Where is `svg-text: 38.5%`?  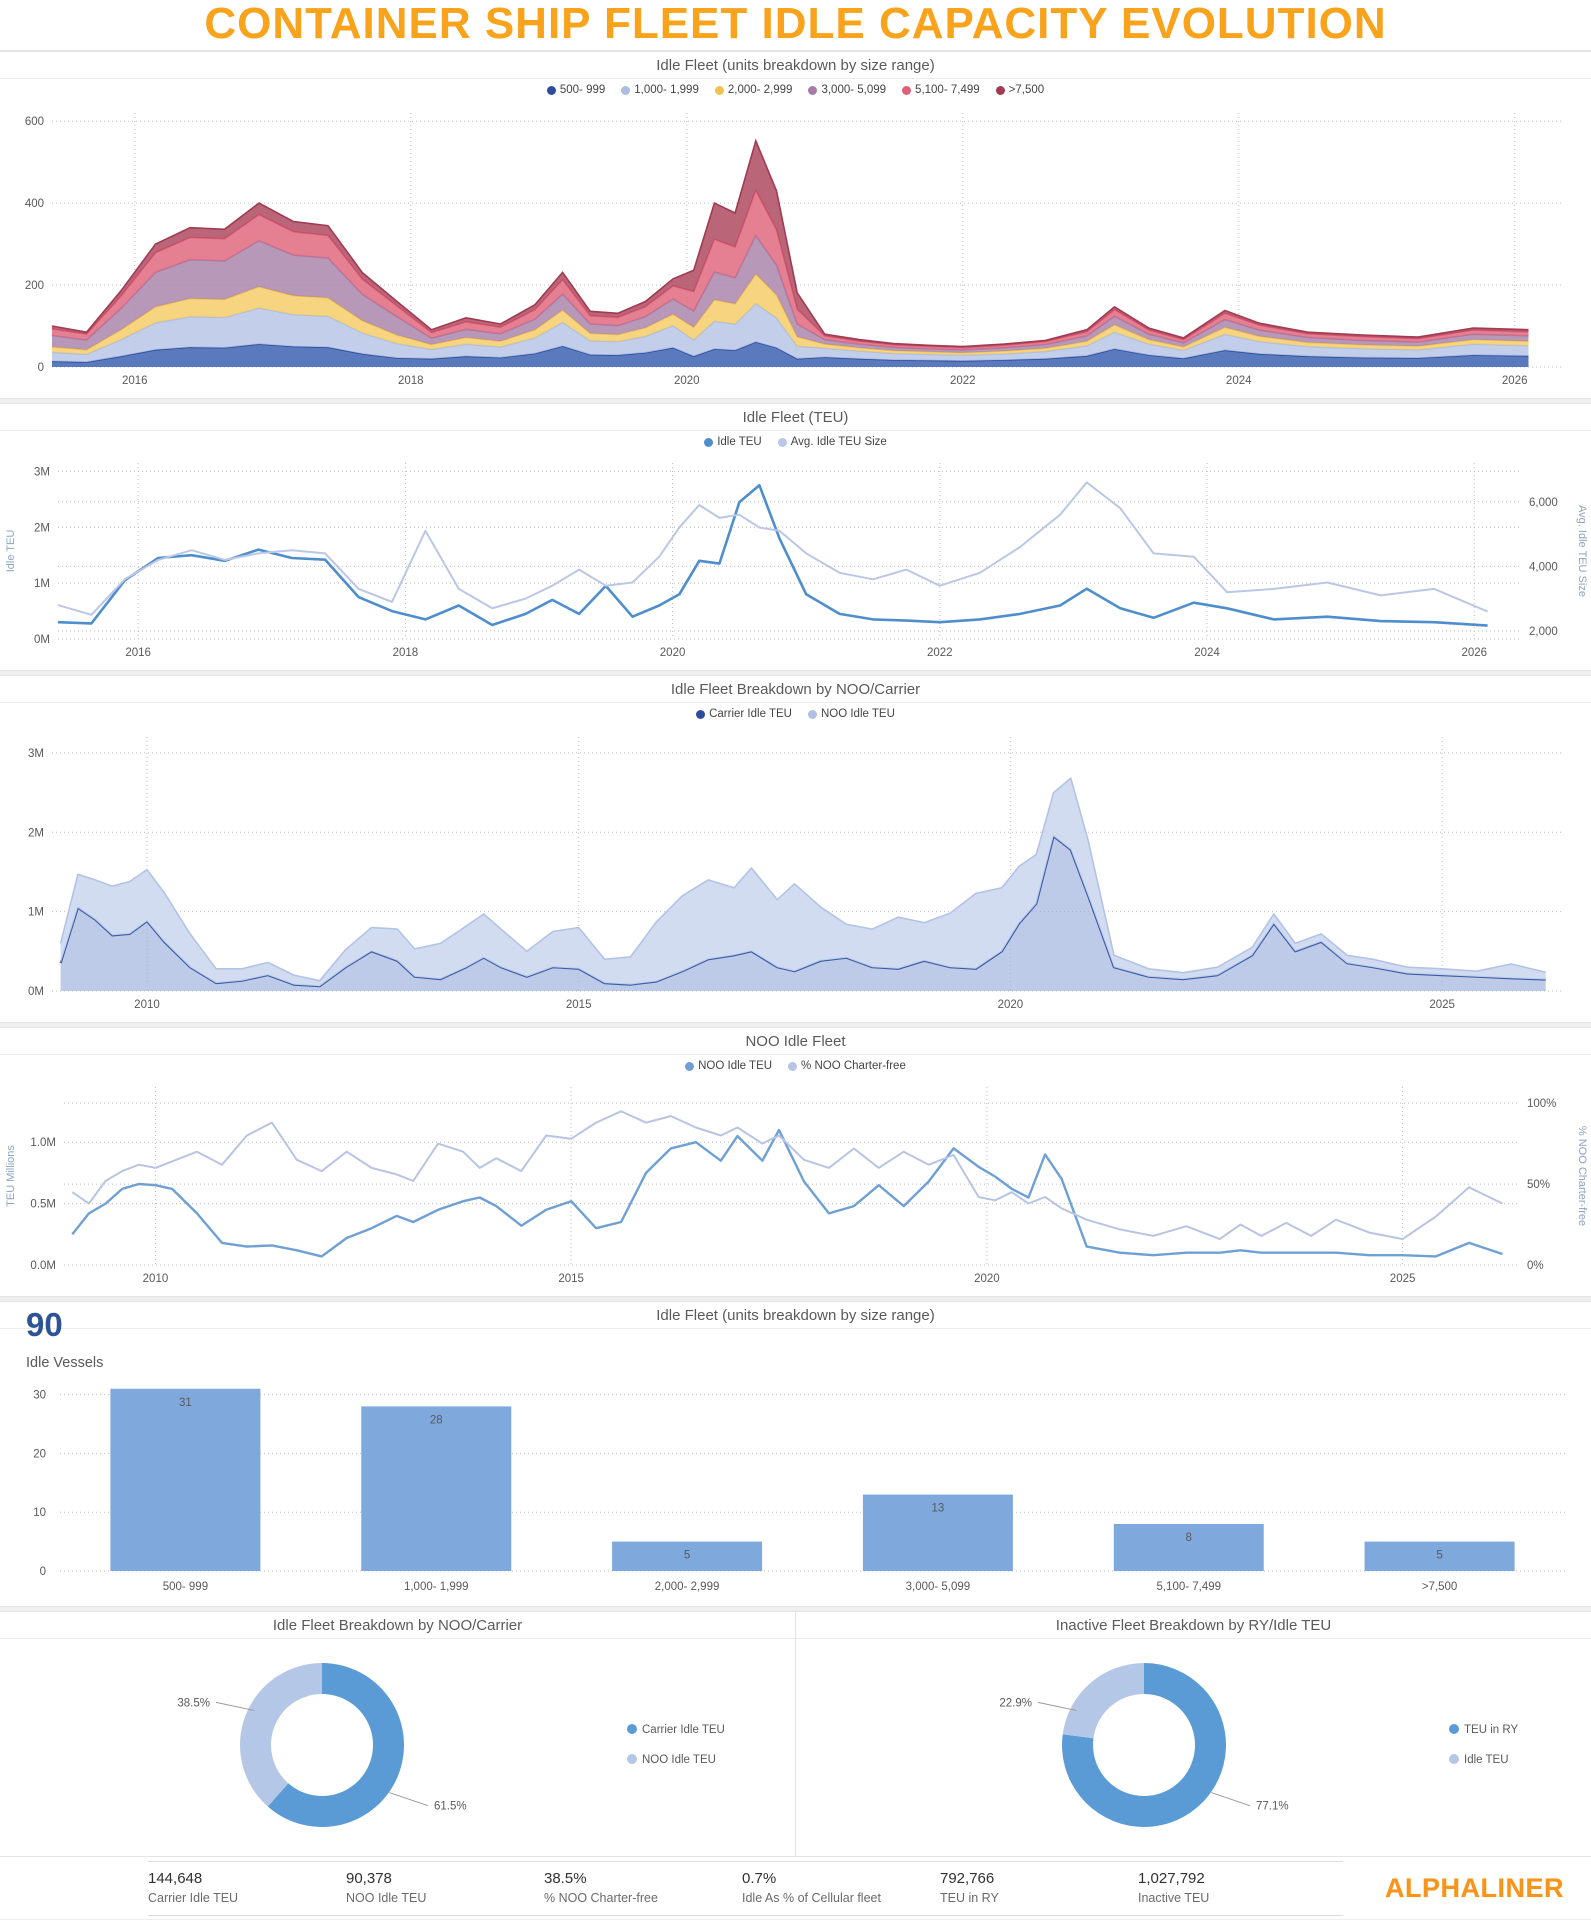
svg-text: 38.5% is located at coordinates (193, 1703).